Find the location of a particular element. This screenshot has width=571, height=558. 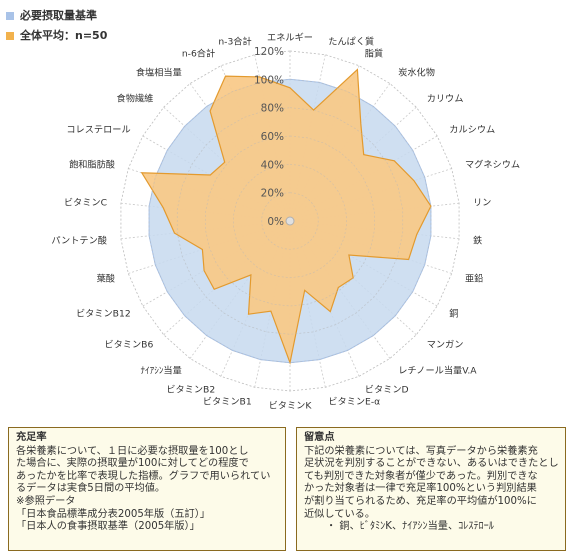

note-line: 各栄養素について、１日に必要な摂取量を100とし is located at coordinates (132, 451).